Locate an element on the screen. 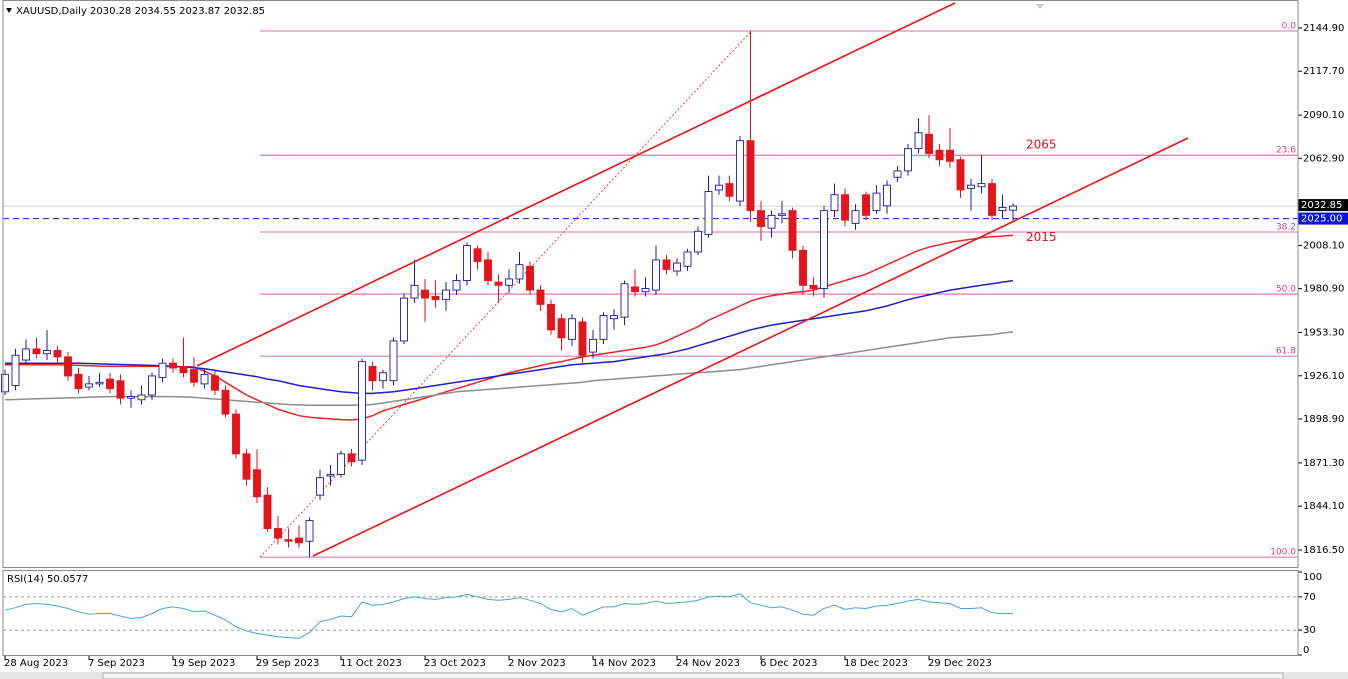 This screenshot has width=1348, height=679. x-tick-label: 11 Oct 2023 is located at coordinates (371, 663).